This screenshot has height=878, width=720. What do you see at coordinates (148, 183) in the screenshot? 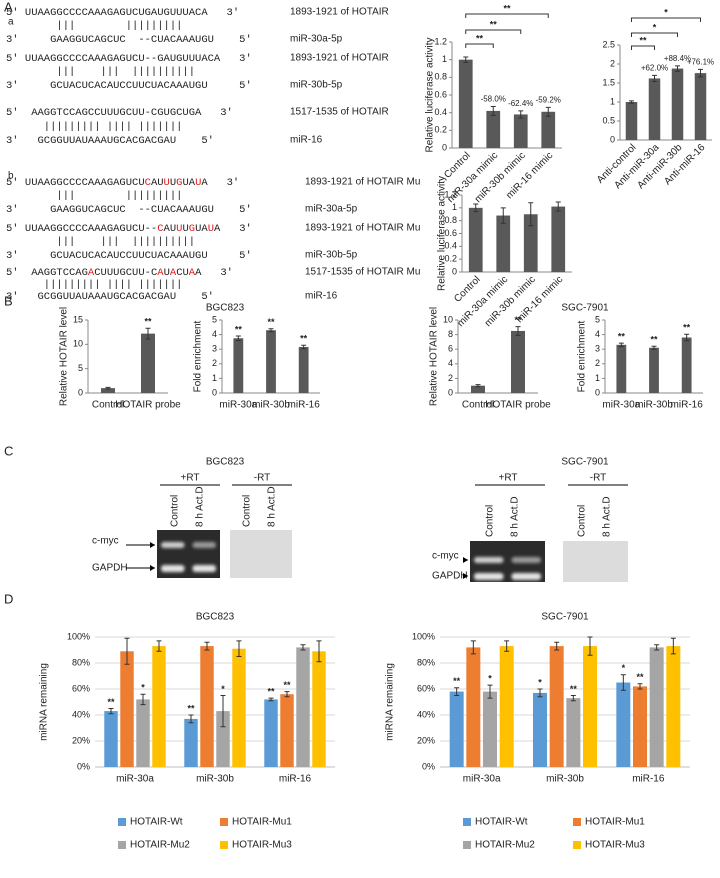
I see `mutated-base: C` at bounding box center [148, 183].